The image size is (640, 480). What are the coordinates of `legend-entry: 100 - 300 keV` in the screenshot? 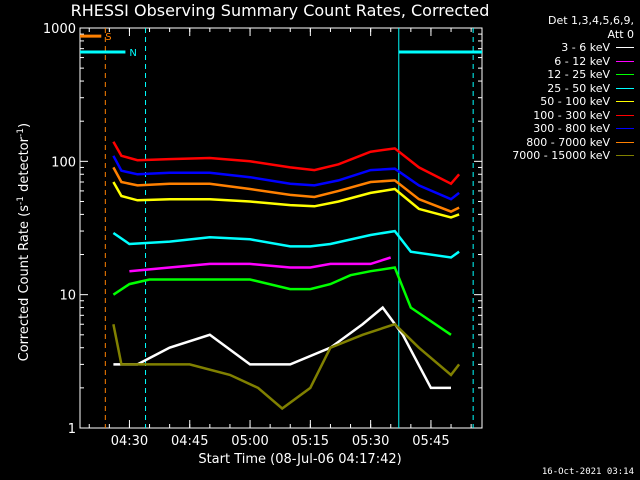 It's located at (573, 116).